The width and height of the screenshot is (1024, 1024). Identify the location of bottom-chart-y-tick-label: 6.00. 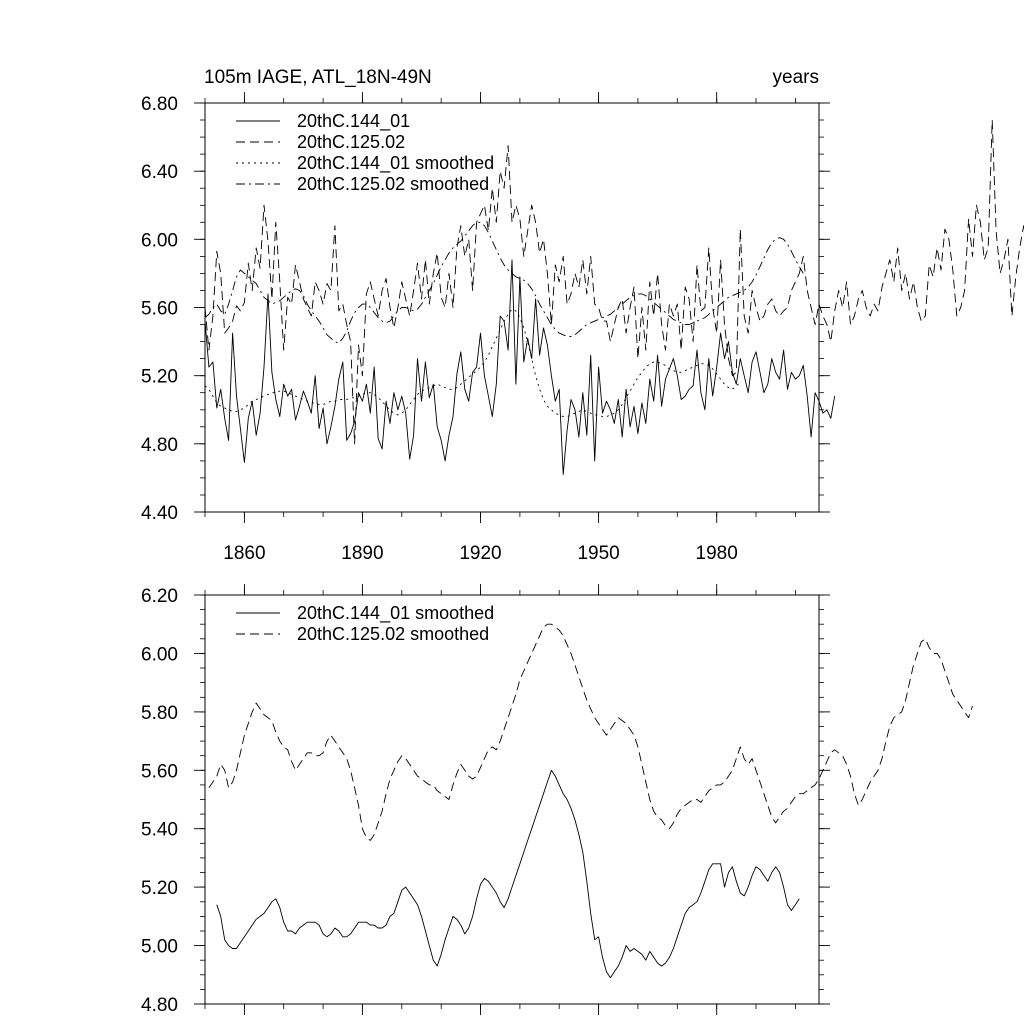
(159, 654).